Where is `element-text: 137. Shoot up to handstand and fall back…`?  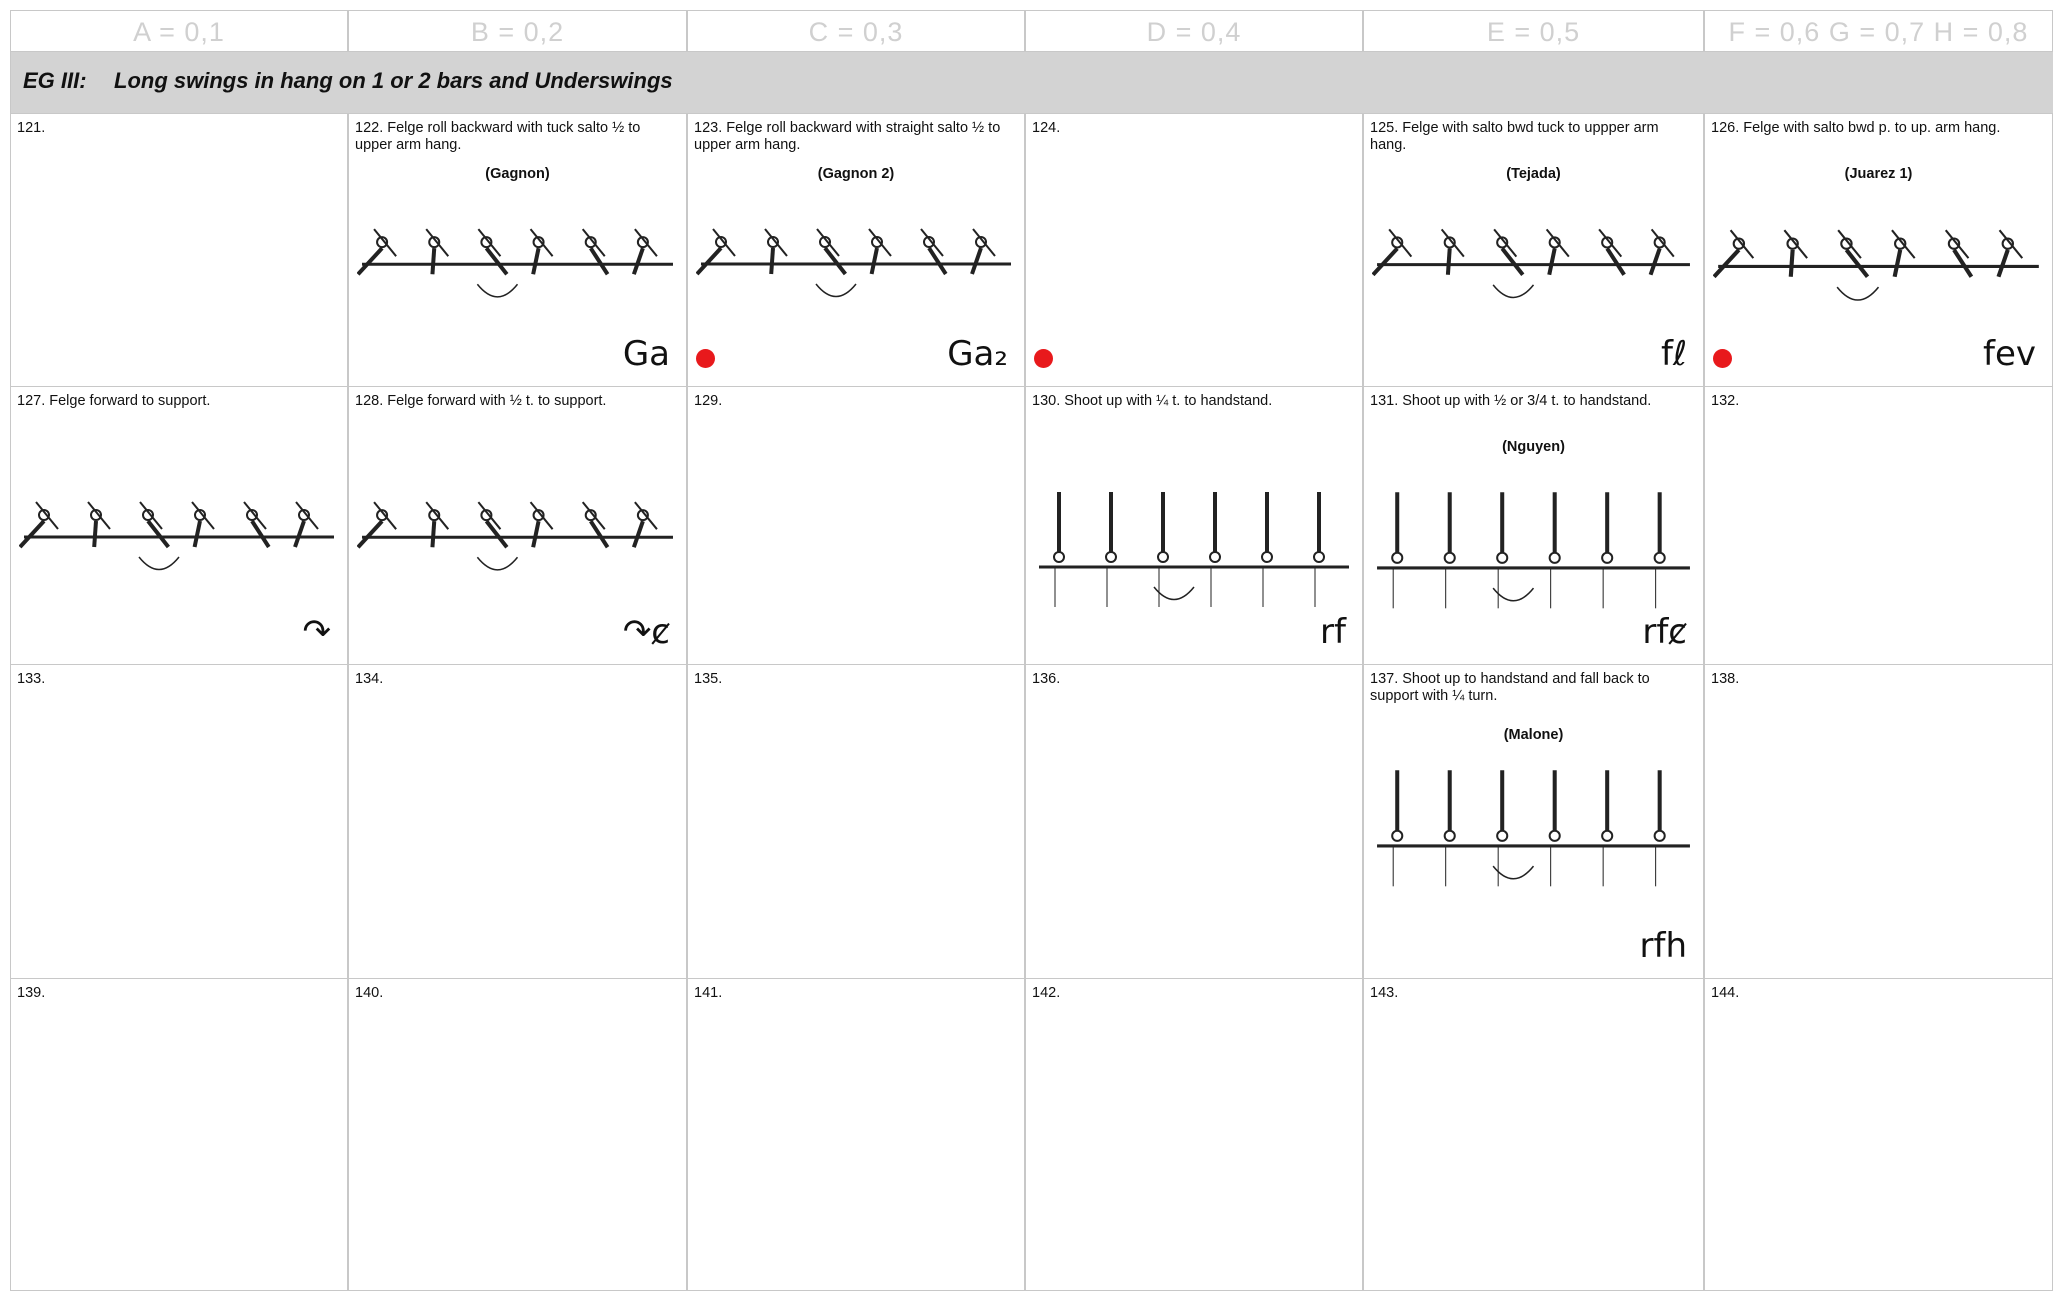 element-text: 137. Shoot up to handstand and fall back… is located at coordinates (1510, 687).